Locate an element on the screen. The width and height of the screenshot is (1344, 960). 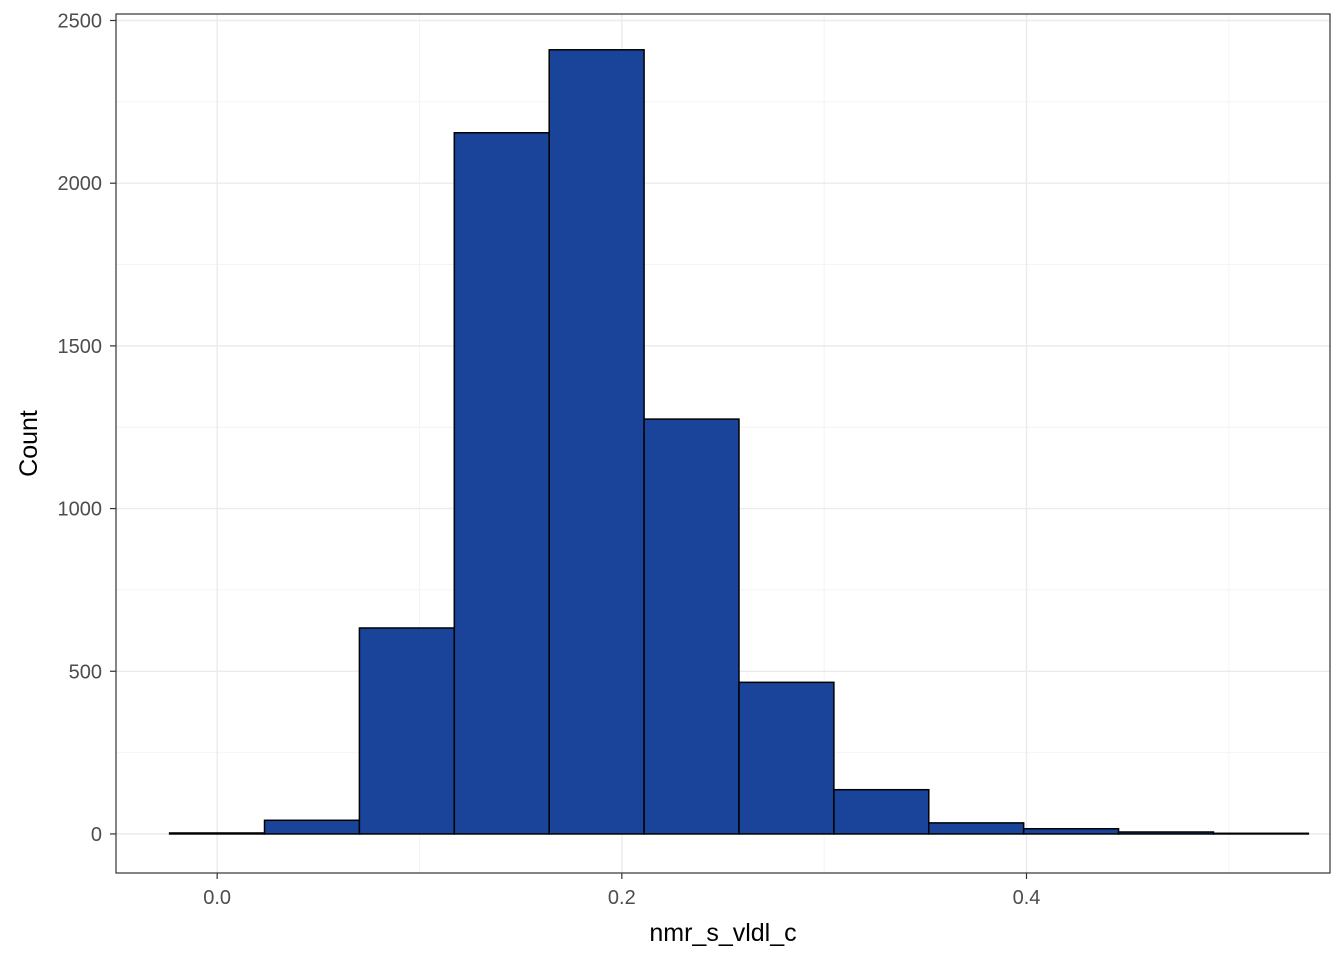
x-tick-label: 0.0 is located at coordinates (217, 898).